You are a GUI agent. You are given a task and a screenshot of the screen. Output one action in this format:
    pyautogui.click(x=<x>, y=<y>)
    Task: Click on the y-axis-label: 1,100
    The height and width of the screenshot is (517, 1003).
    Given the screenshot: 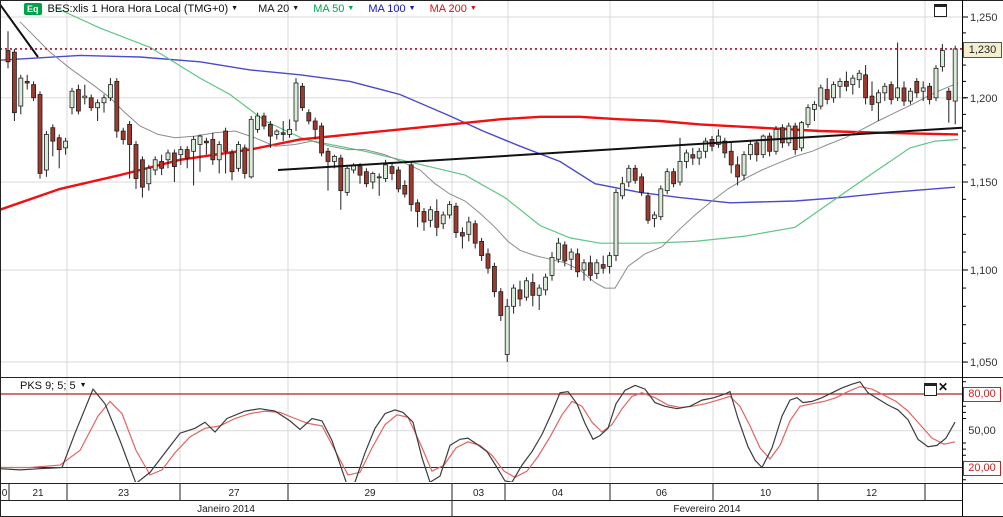 What is the action you would take?
    pyautogui.click(x=984, y=271)
    